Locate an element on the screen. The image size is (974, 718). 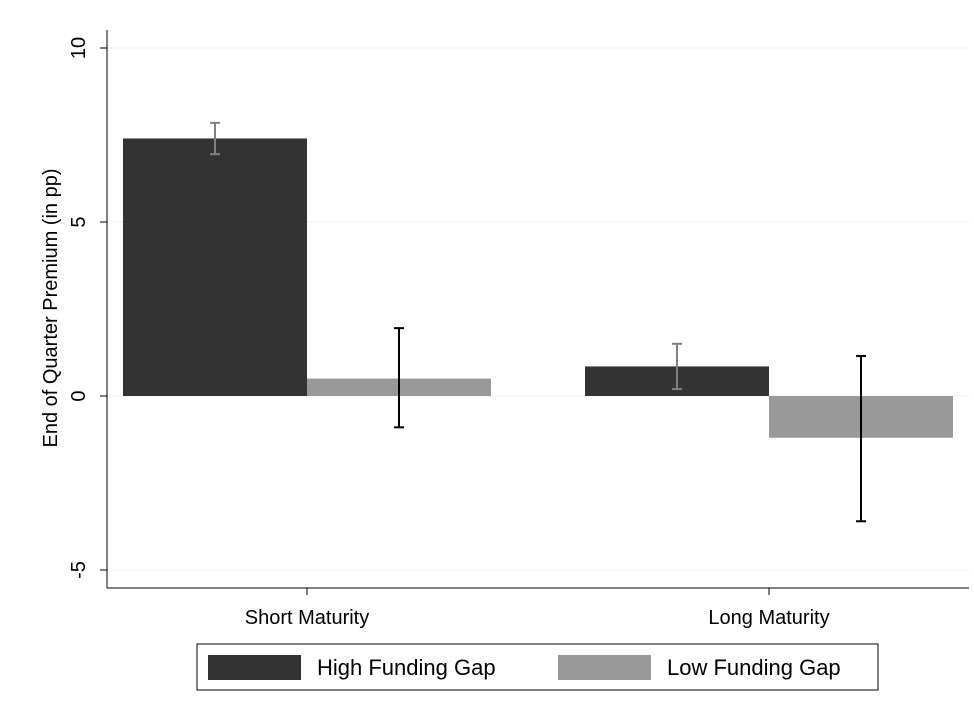
x-tick-label: Long Maturity is located at coordinates (768, 618).